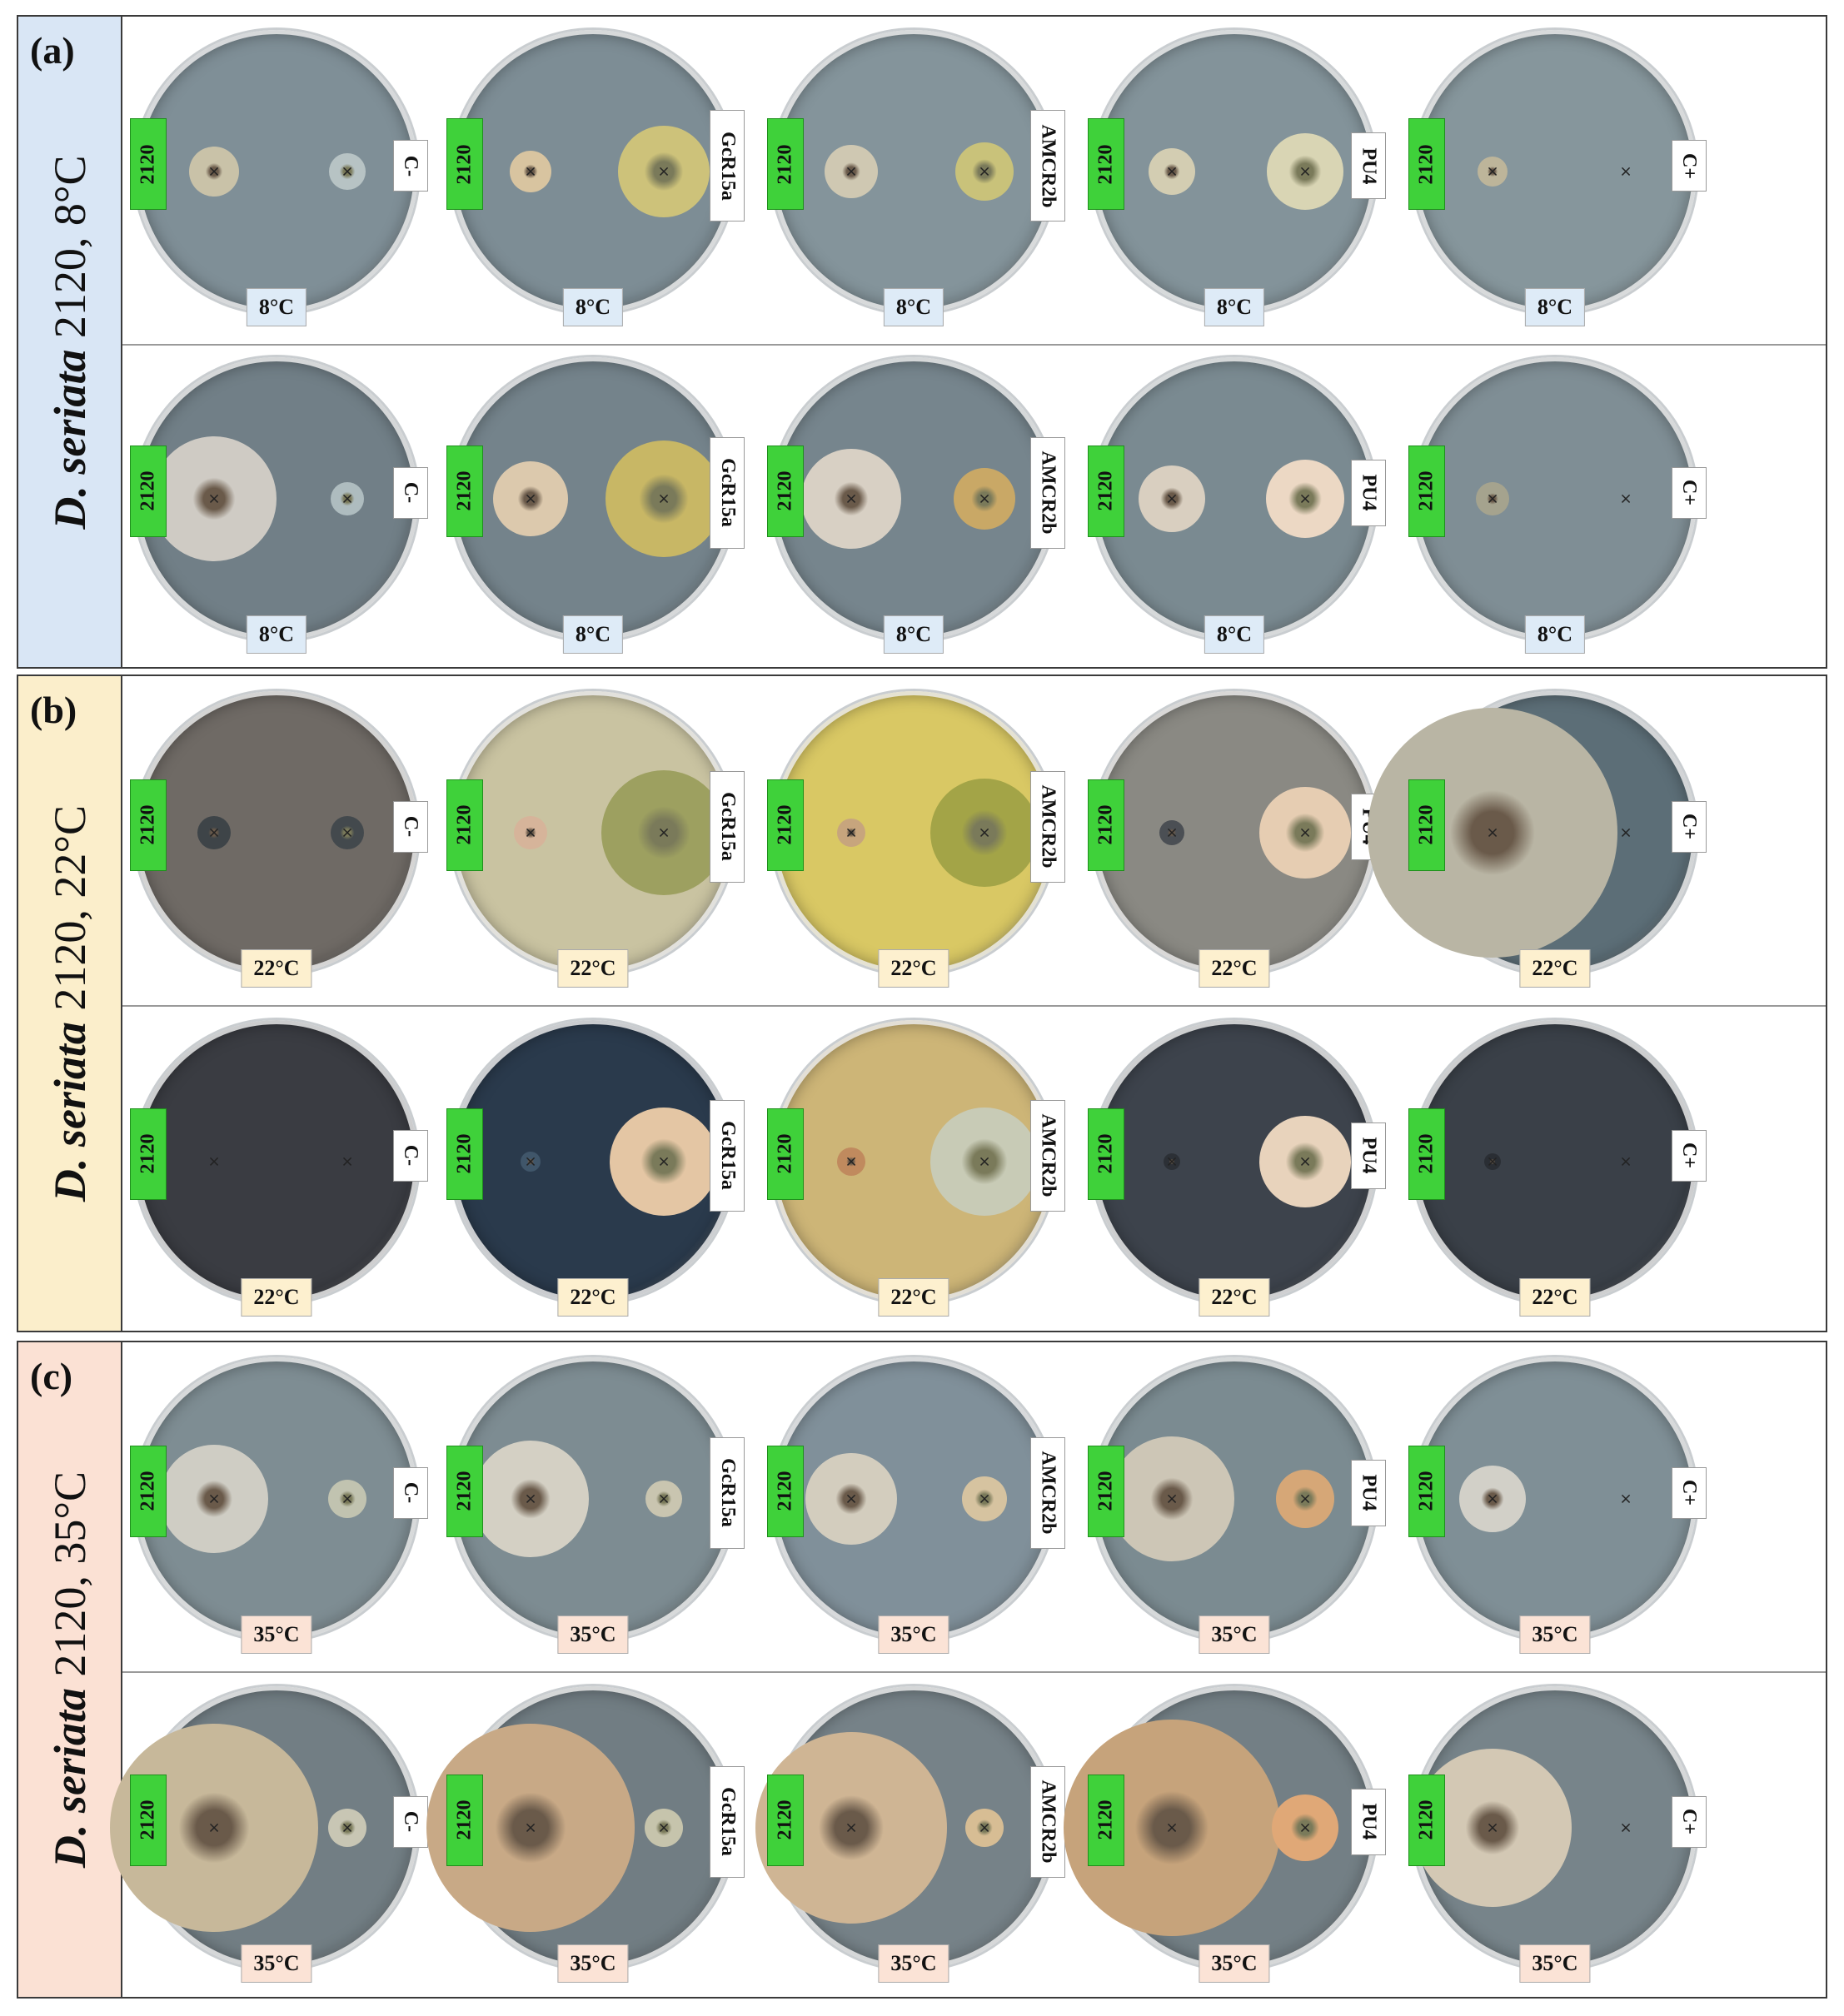 This screenshot has width=1844, height=2016. What do you see at coordinates (70, 342) in the screenshot?
I see `panel-side-label: (a) D. seriata 2120, 8°C` at bounding box center [70, 342].